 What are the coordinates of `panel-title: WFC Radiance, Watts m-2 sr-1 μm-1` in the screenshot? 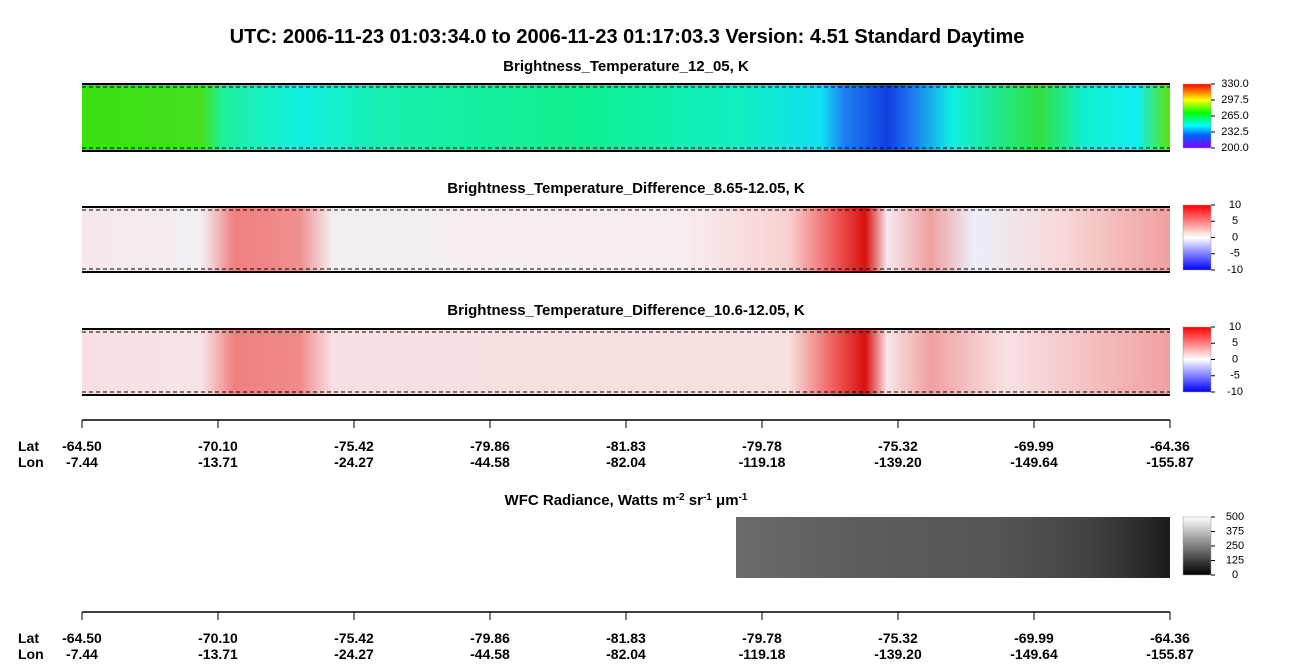 It's located at (626, 501).